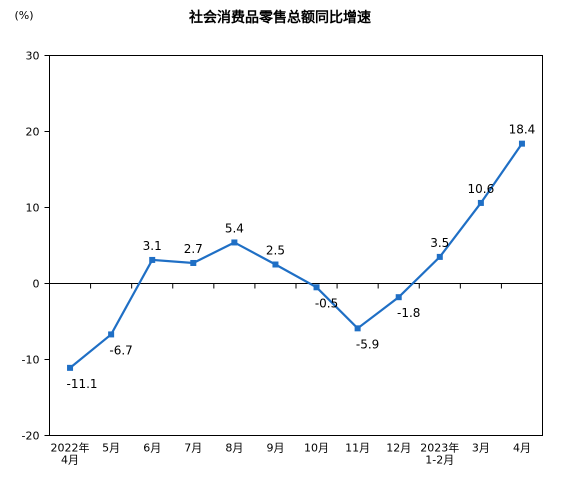 Image resolution: width=561 pixels, height=495 pixels. What do you see at coordinates (33, 208) in the screenshot?
I see `y-tick-label: 10` at bounding box center [33, 208].